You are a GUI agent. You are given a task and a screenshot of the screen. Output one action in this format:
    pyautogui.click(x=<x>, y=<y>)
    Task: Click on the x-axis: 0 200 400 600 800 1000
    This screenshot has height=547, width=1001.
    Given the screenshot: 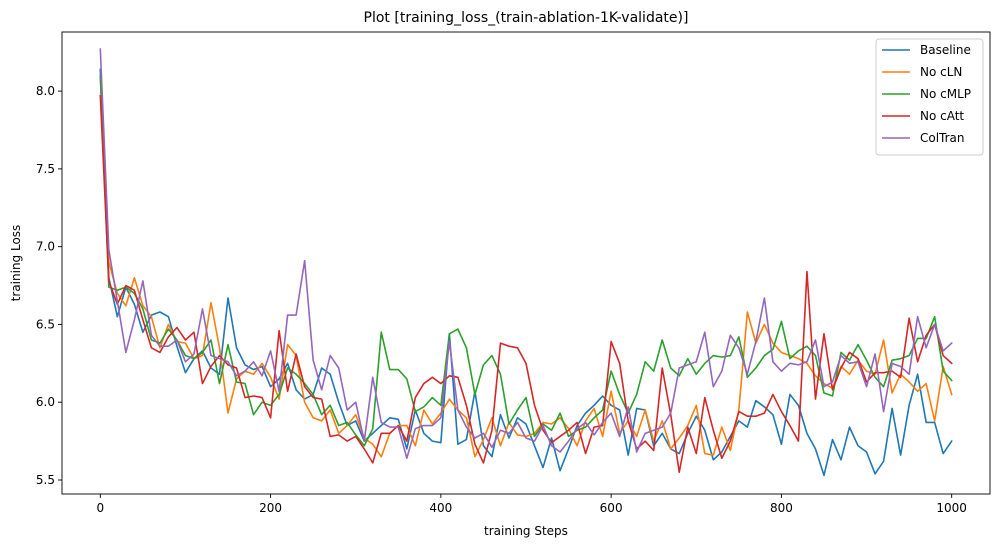 What is the action you would take?
    pyautogui.click(x=531, y=504)
    